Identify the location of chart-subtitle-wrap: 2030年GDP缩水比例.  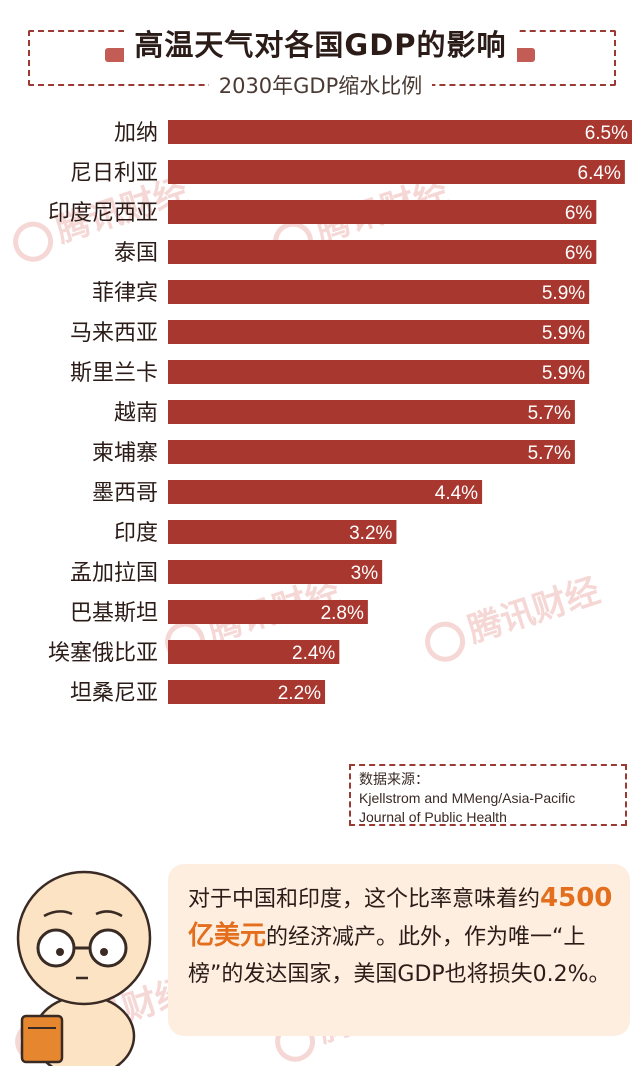
(320, 85).